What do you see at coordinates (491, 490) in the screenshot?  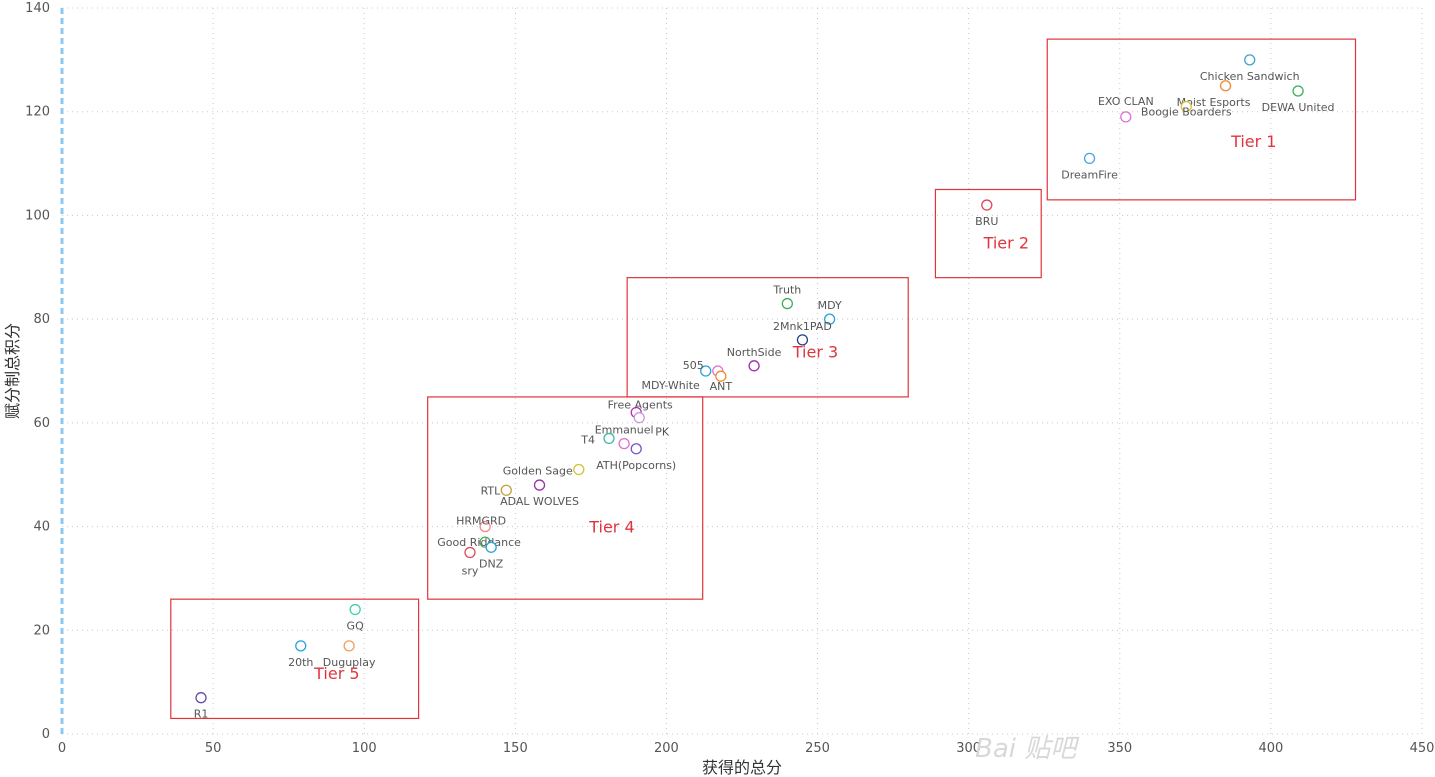 I see `point-label: RTL` at bounding box center [491, 490].